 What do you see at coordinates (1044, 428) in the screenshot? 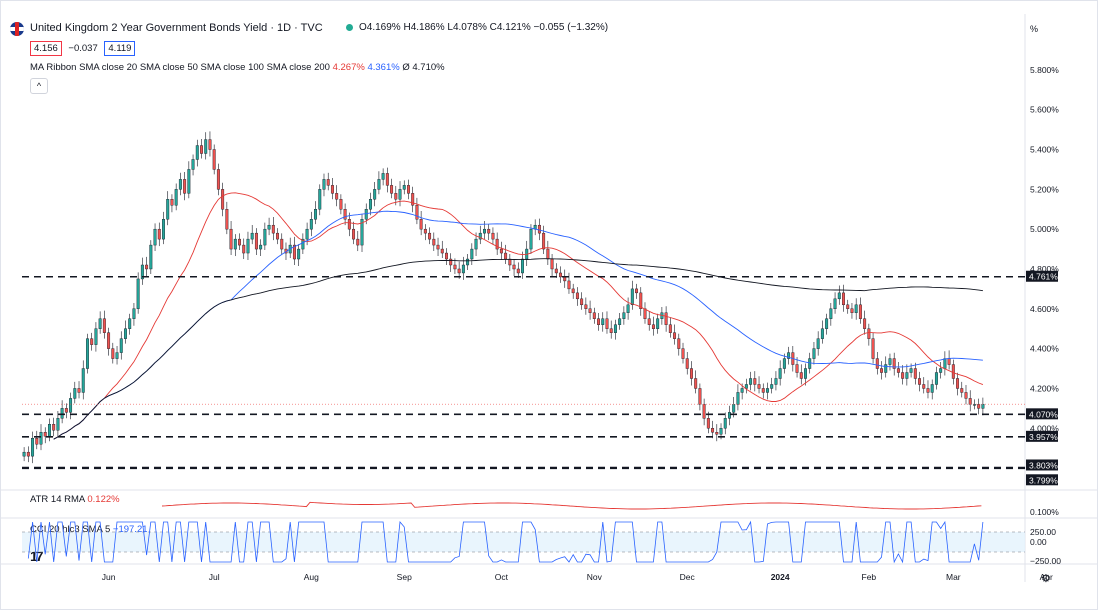
I see `y-tick-label: 4.000%` at bounding box center [1044, 428].